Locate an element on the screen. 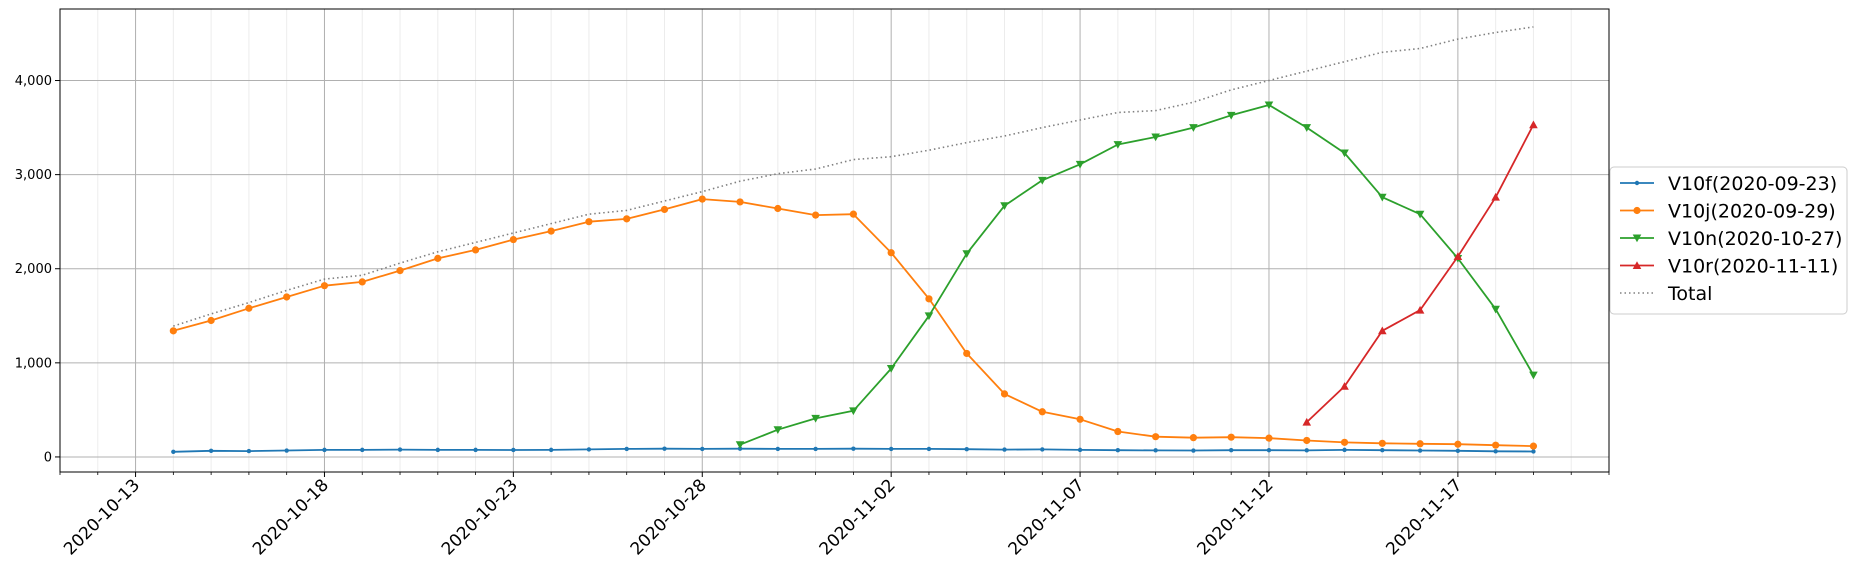 The height and width of the screenshot is (574, 1857). y-tick-label: 3,000 is located at coordinates (33, 175).